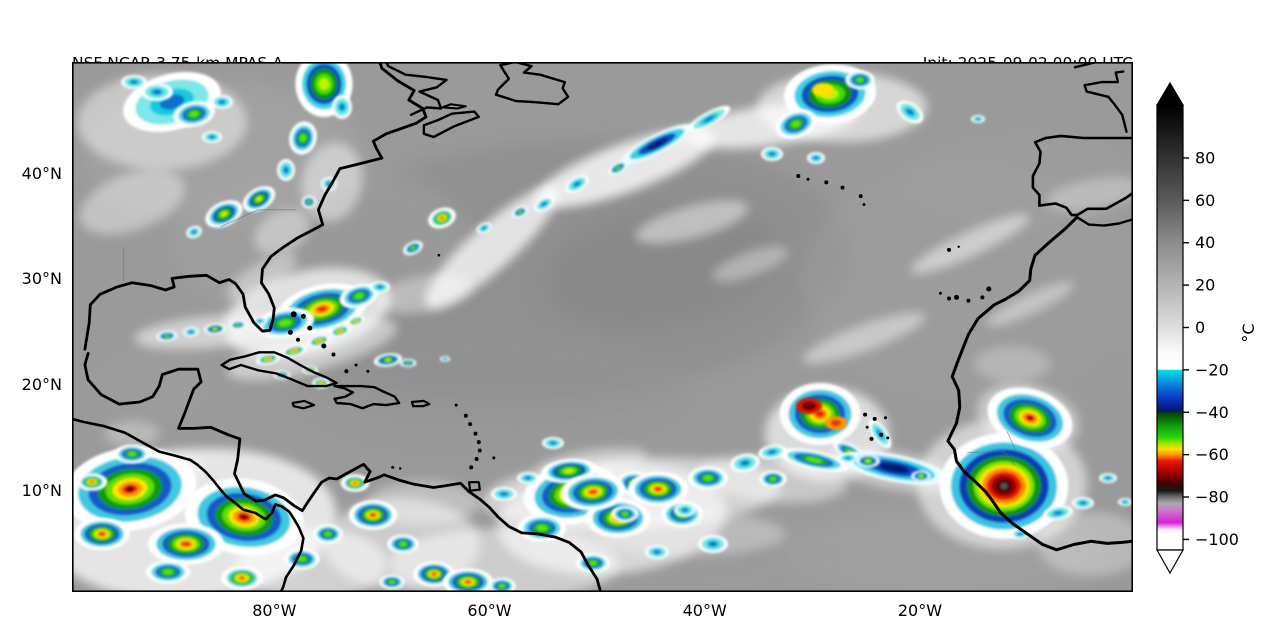  What do you see at coordinates (1205, 200) in the screenshot?
I see `colorbar-tick-label: 60` at bounding box center [1205, 200].